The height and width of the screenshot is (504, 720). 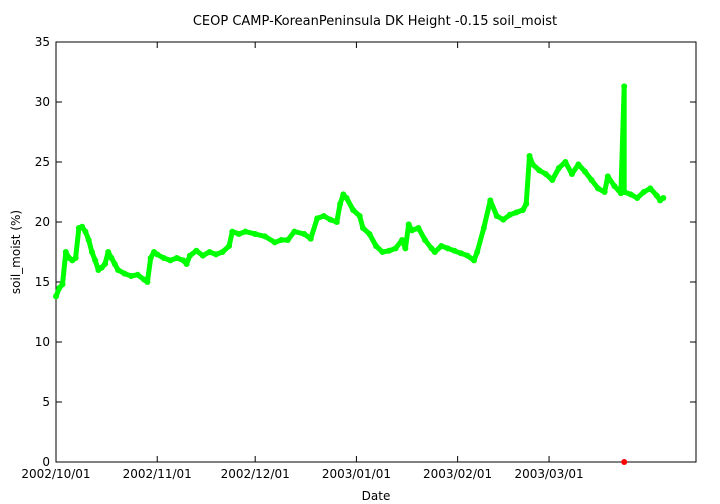 I want to click on x-tick-label: 2003/02/01, so click(x=457, y=474).